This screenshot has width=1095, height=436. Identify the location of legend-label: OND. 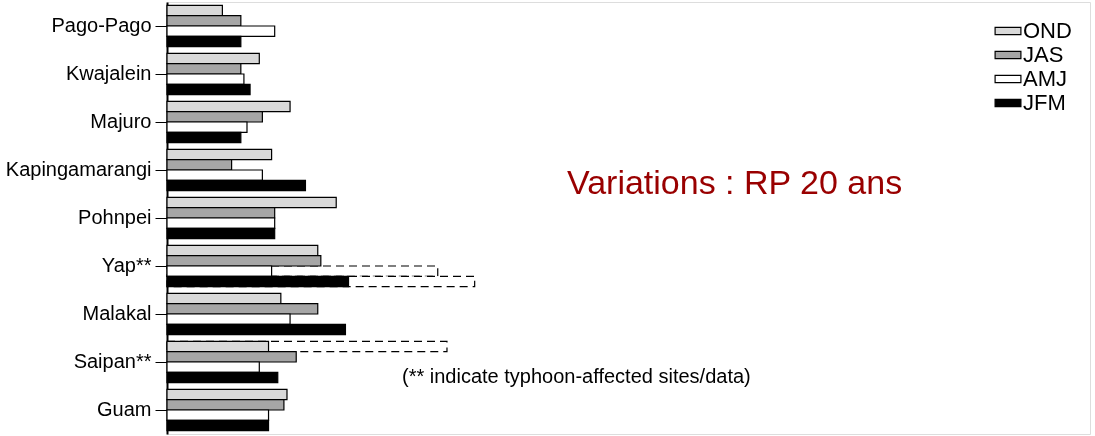
(1047, 30).